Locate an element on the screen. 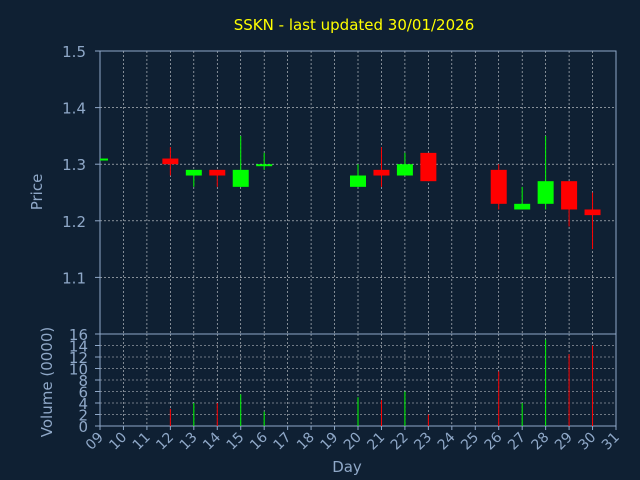 This screenshot has height=480, width=640. x-axis-title: Day is located at coordinates (347, 467).